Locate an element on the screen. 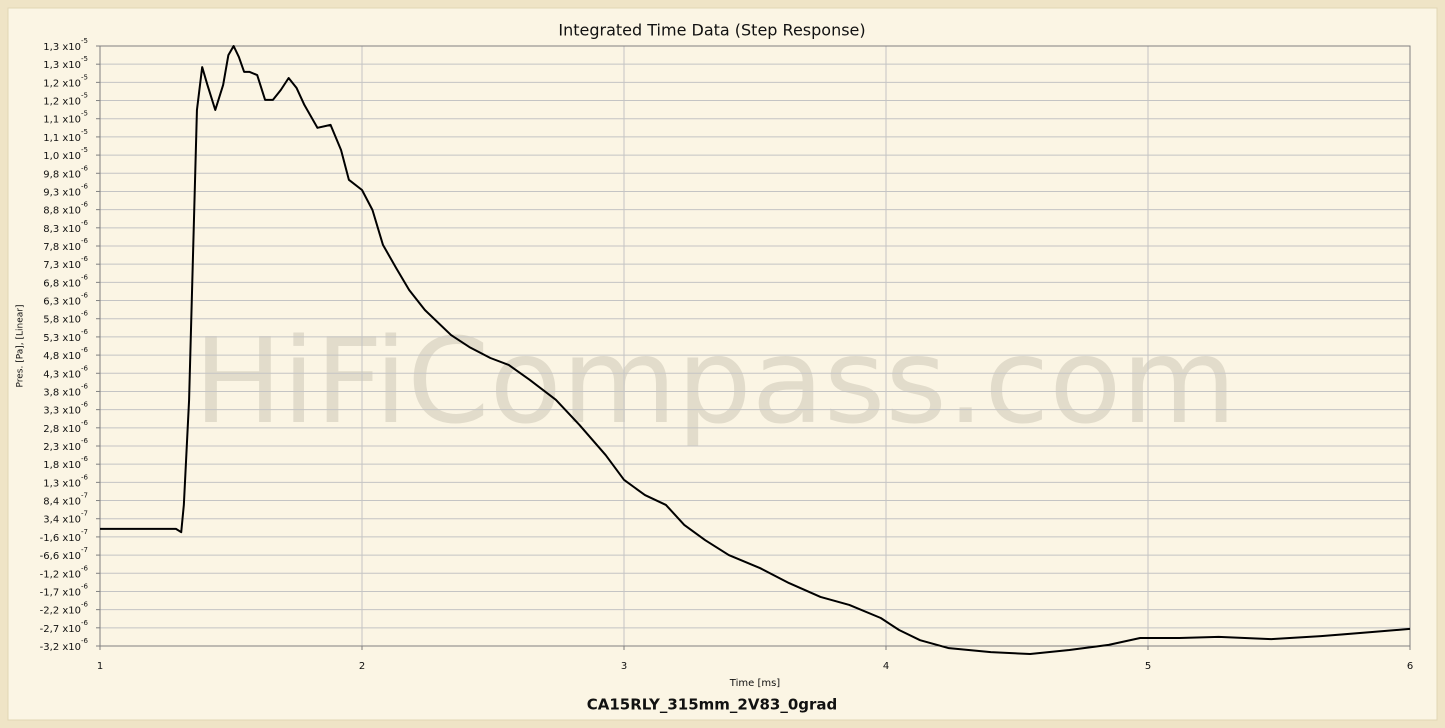  x-axis-label: Time [ms] is located at coordinates (755, 683).